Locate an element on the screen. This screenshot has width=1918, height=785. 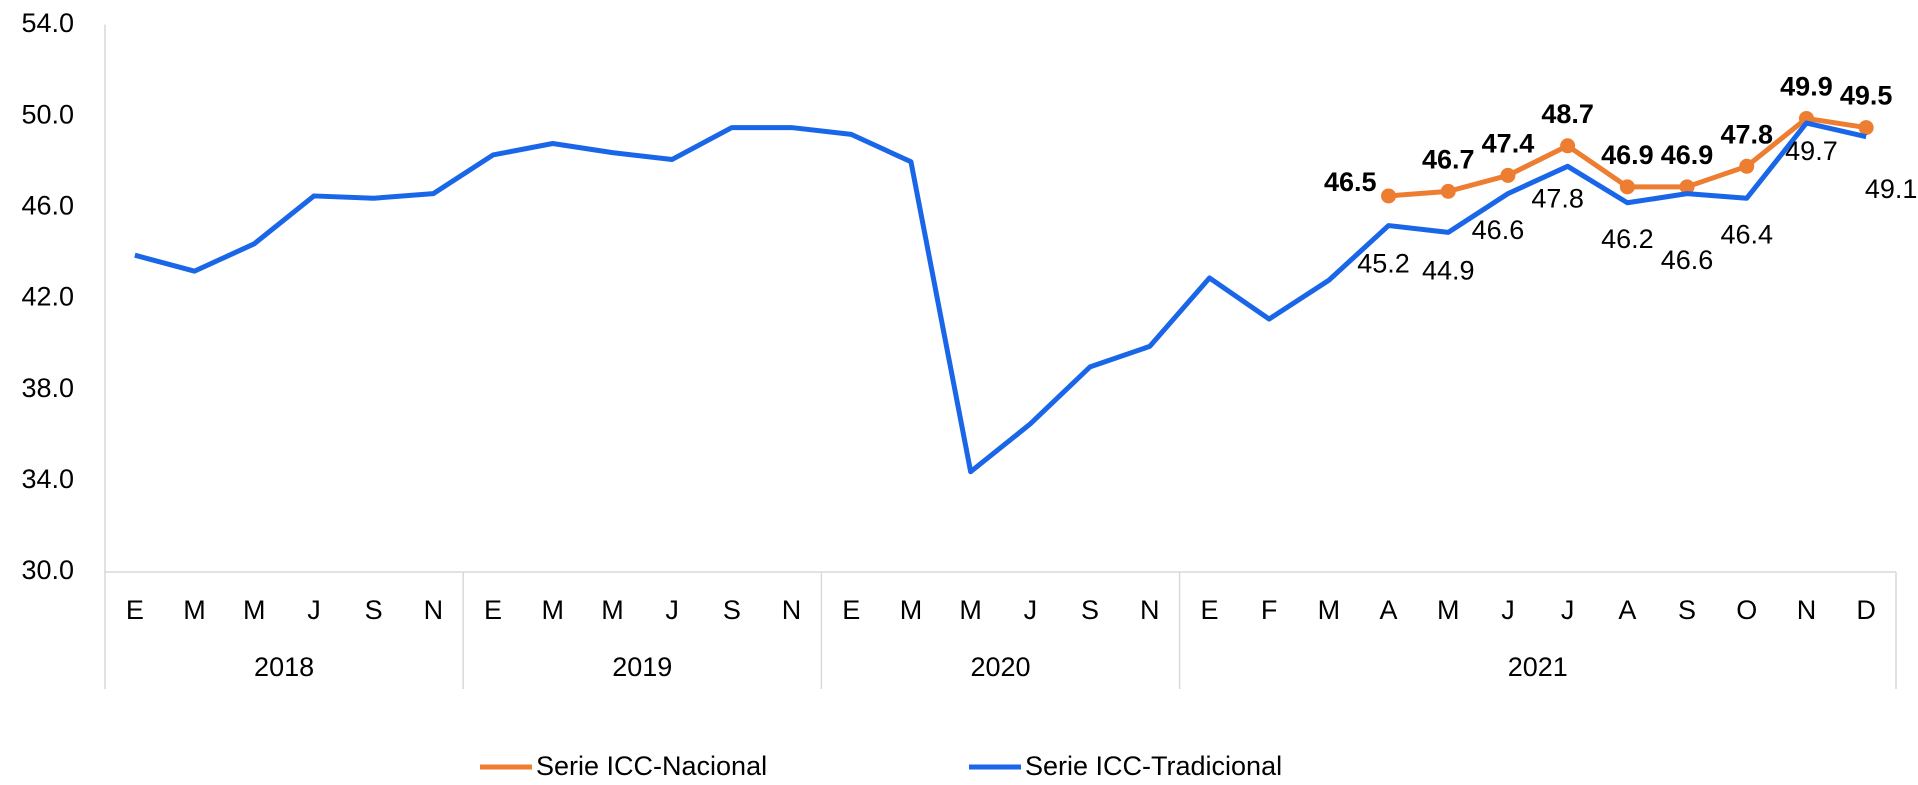
group-label: 2019 is located at coordinates (642, 667).